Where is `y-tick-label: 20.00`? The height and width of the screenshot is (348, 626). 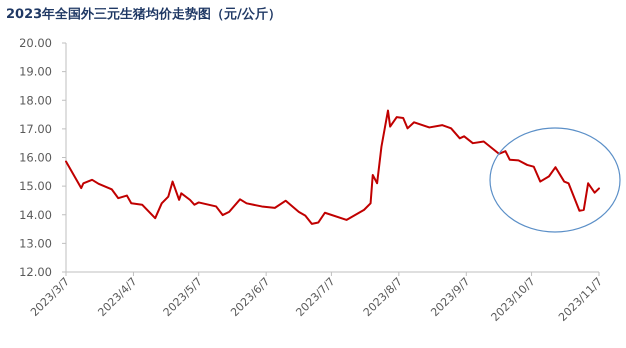 y-tick-label: 20.00 is located at coordinates (35, 43).